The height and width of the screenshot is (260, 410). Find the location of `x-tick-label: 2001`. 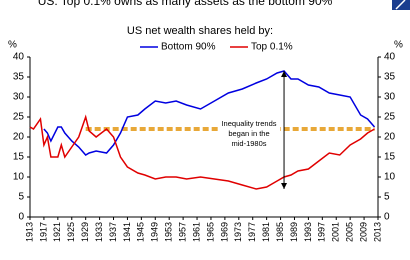

x-tick-label: 2001 is located at coordinates (336, 232).